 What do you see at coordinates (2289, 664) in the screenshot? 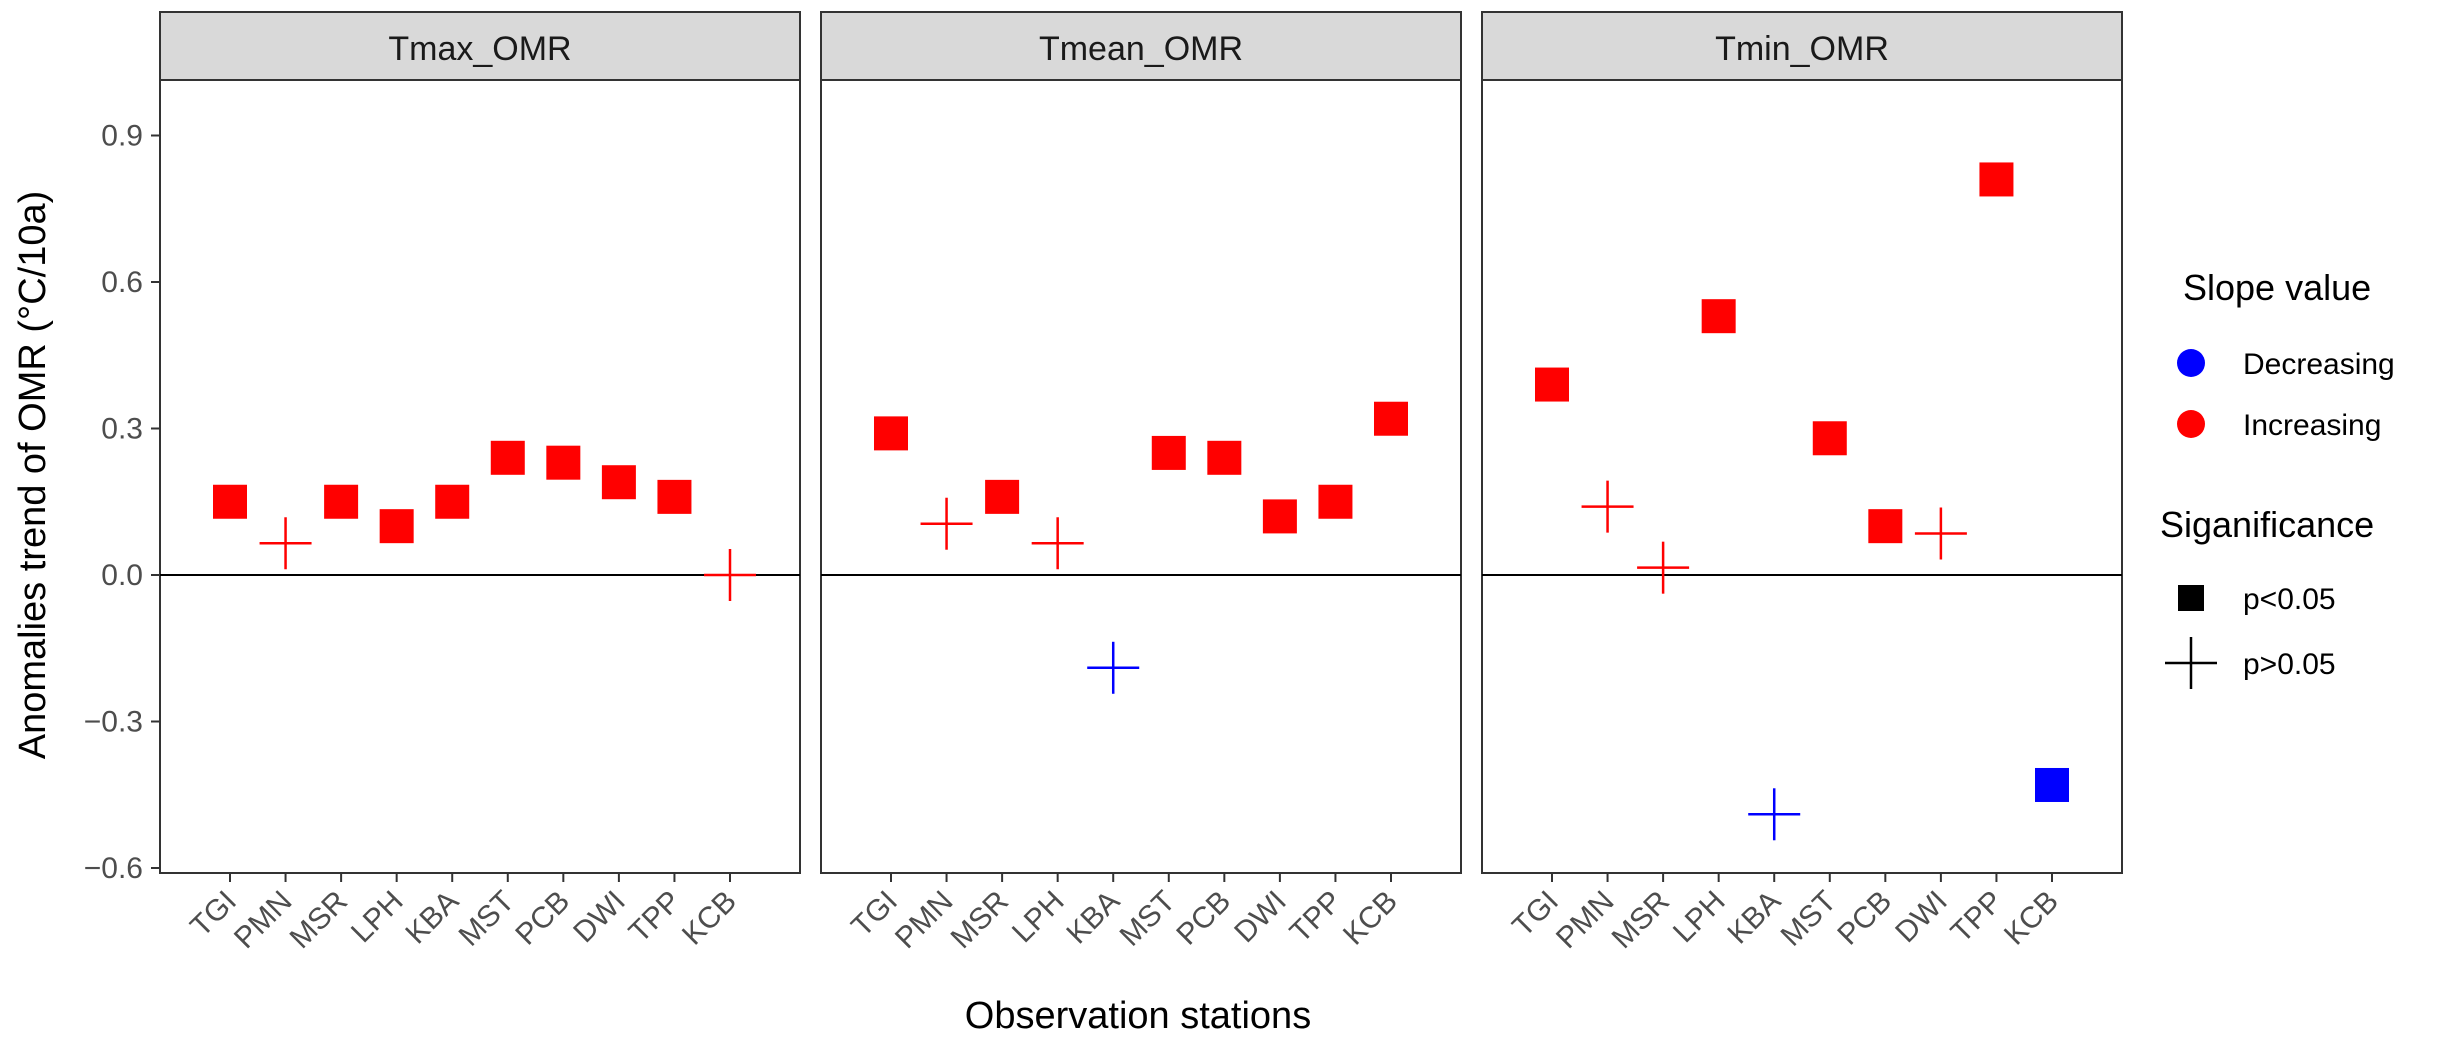
I see `legend-shape-label: p>0.05` at bounding box center [2289, 664].